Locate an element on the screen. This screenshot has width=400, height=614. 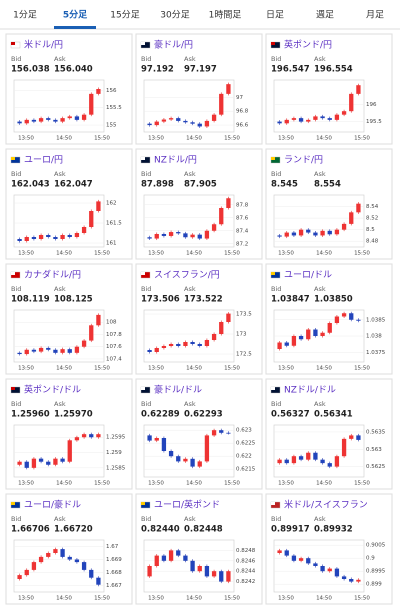
pair-title: ユーロ/円 is located at coordinates (43, 160).